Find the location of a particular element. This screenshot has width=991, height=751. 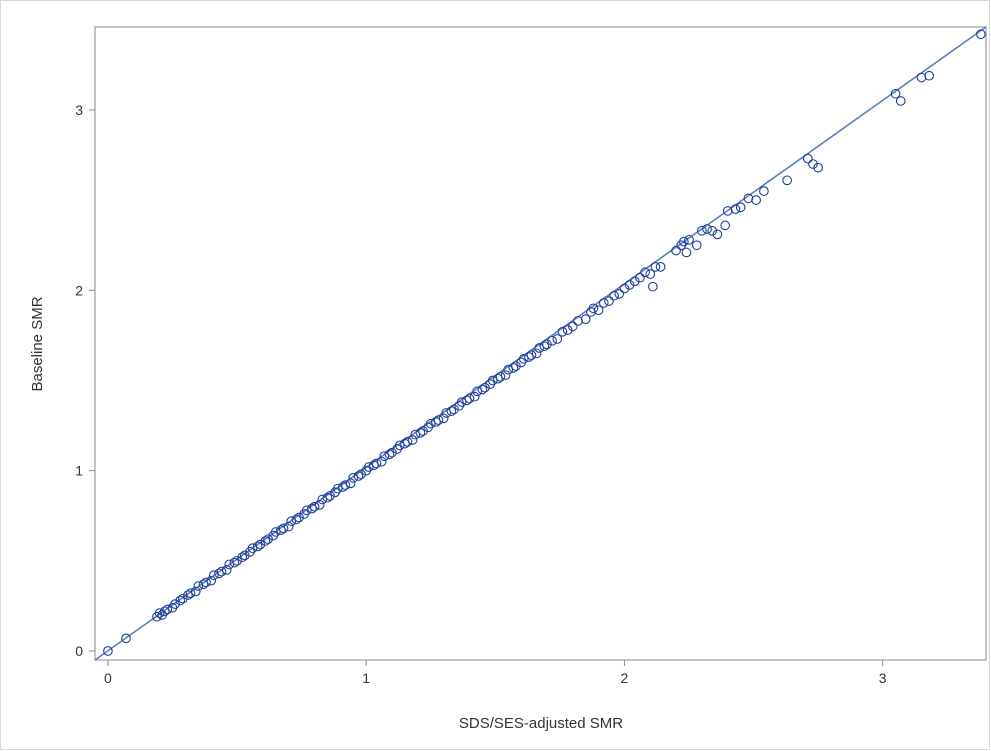

y-axis: 0 1 2 3 is located at coordinates (85, 380).